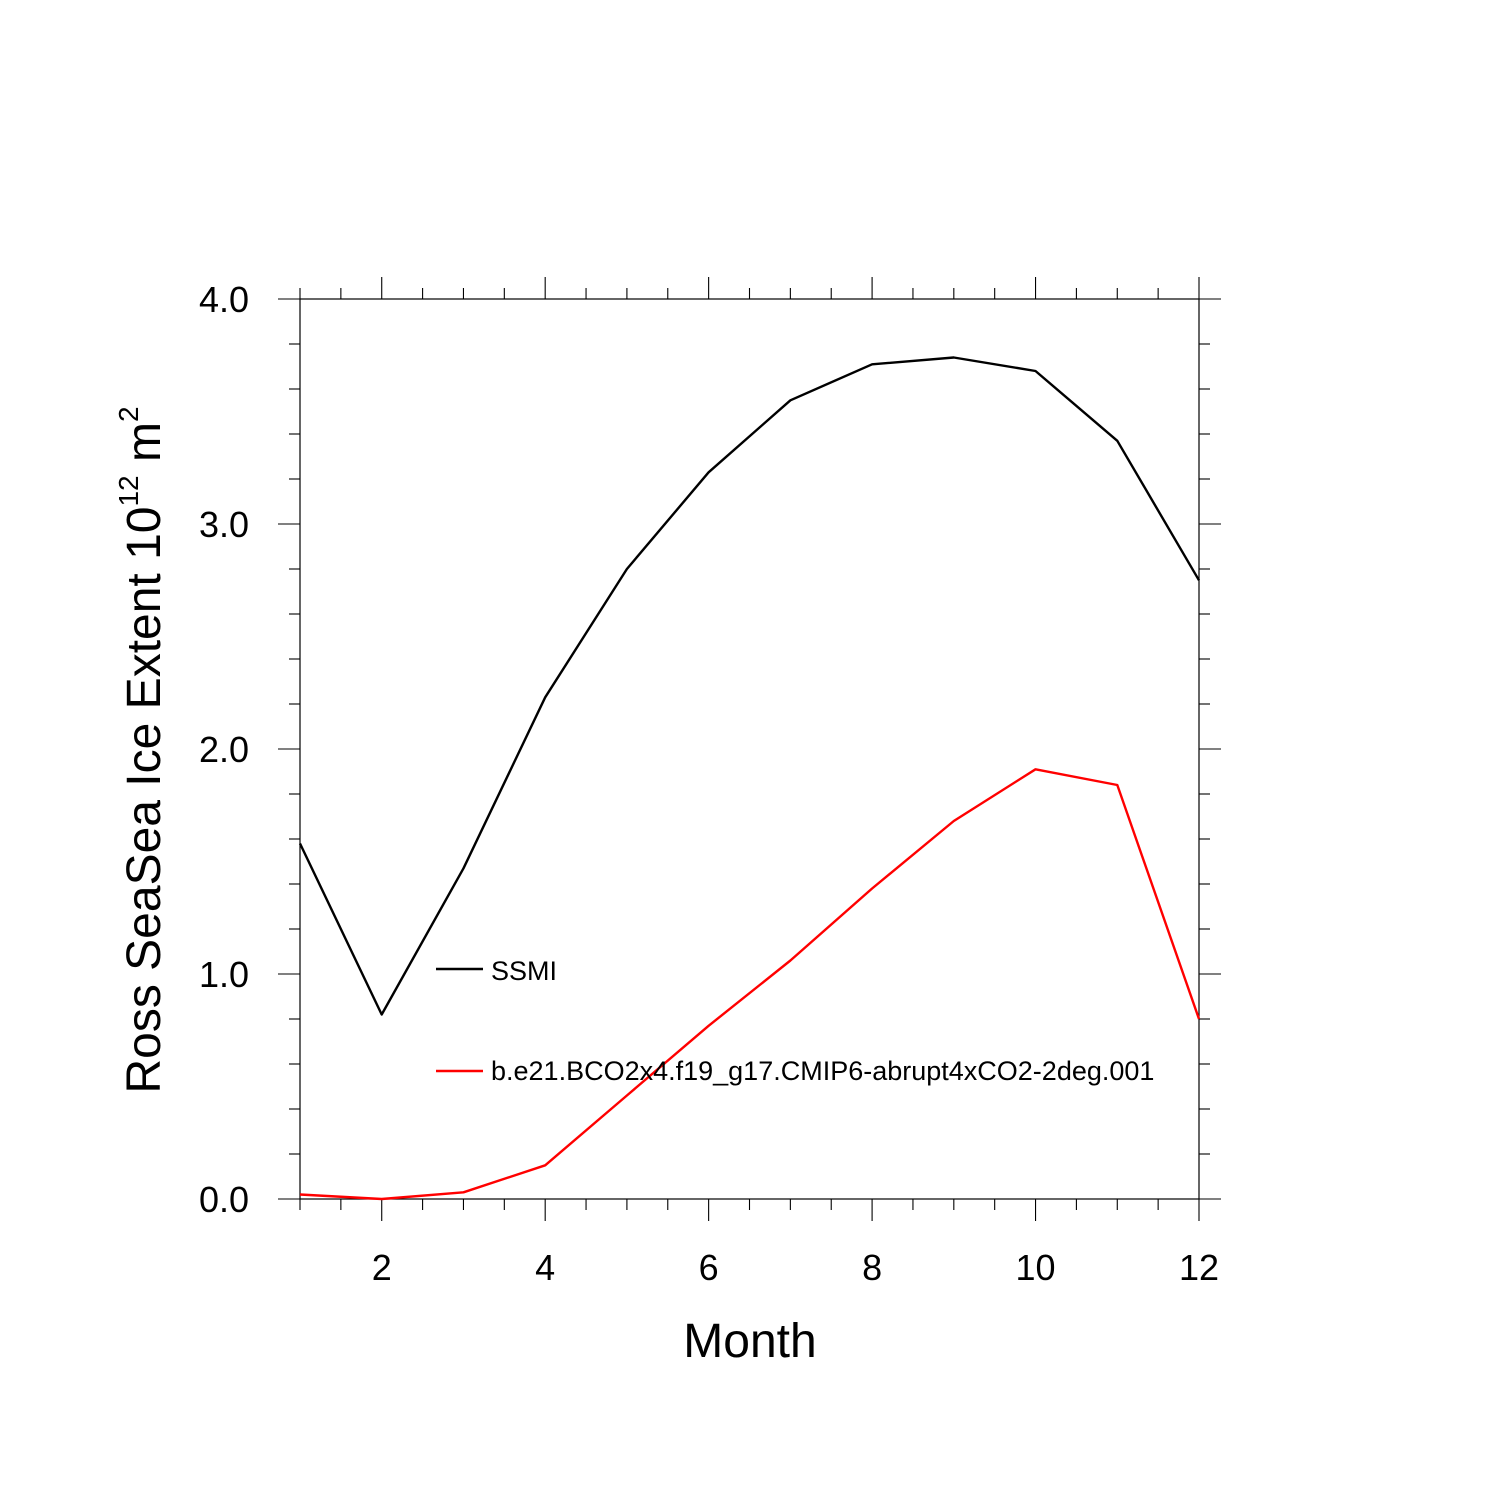 This screenshot has height=1500, width=1500. I want to click on y-axis-title-unit: m, so click(144, 448).